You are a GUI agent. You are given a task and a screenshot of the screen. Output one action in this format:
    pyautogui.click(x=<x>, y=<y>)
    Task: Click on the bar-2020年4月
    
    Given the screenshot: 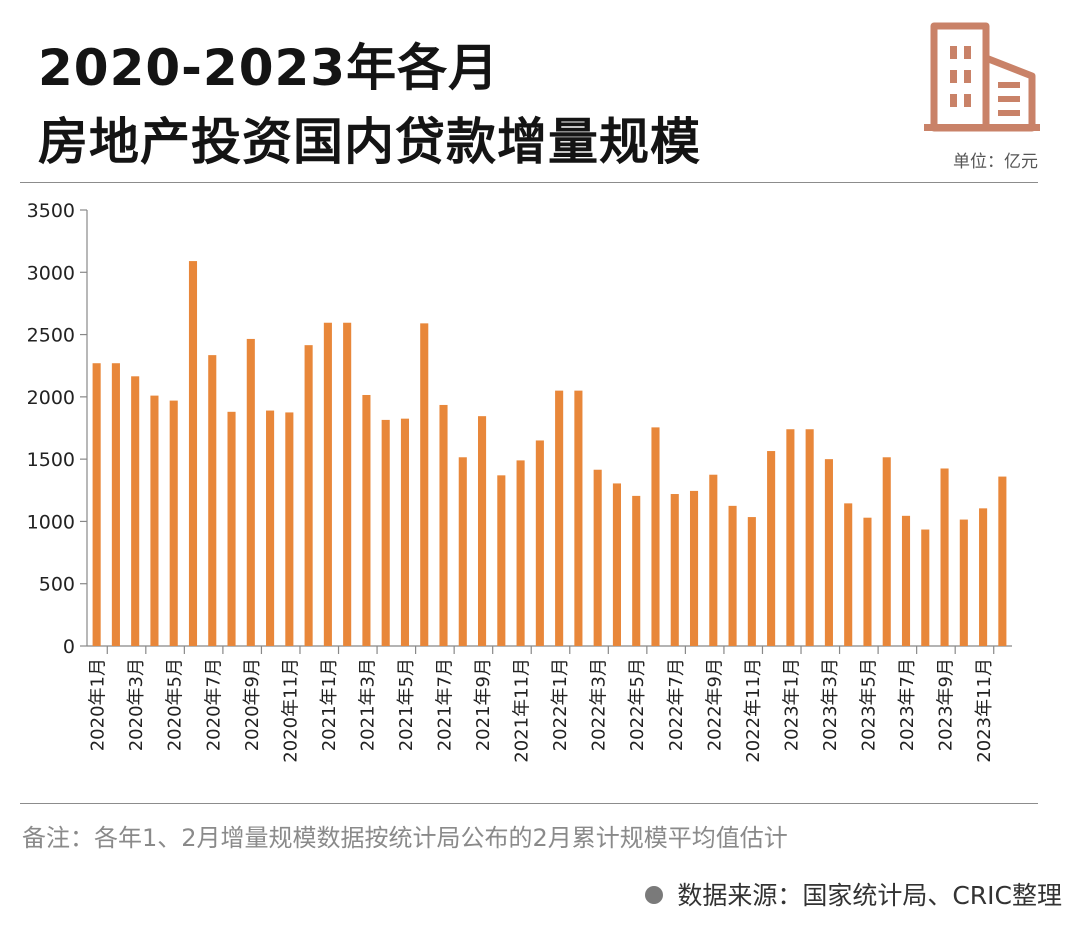 What is the action you would take?
    pyautogui.click(x=154, y=520)
    